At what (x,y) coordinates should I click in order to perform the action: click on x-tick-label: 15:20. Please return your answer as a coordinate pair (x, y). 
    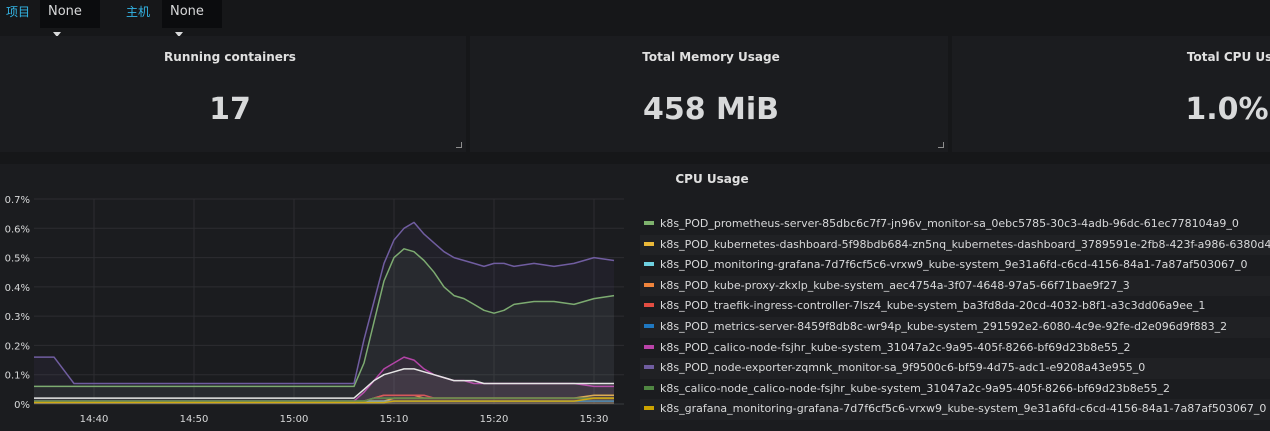
    Looking at the image, I should click on (494, 419).